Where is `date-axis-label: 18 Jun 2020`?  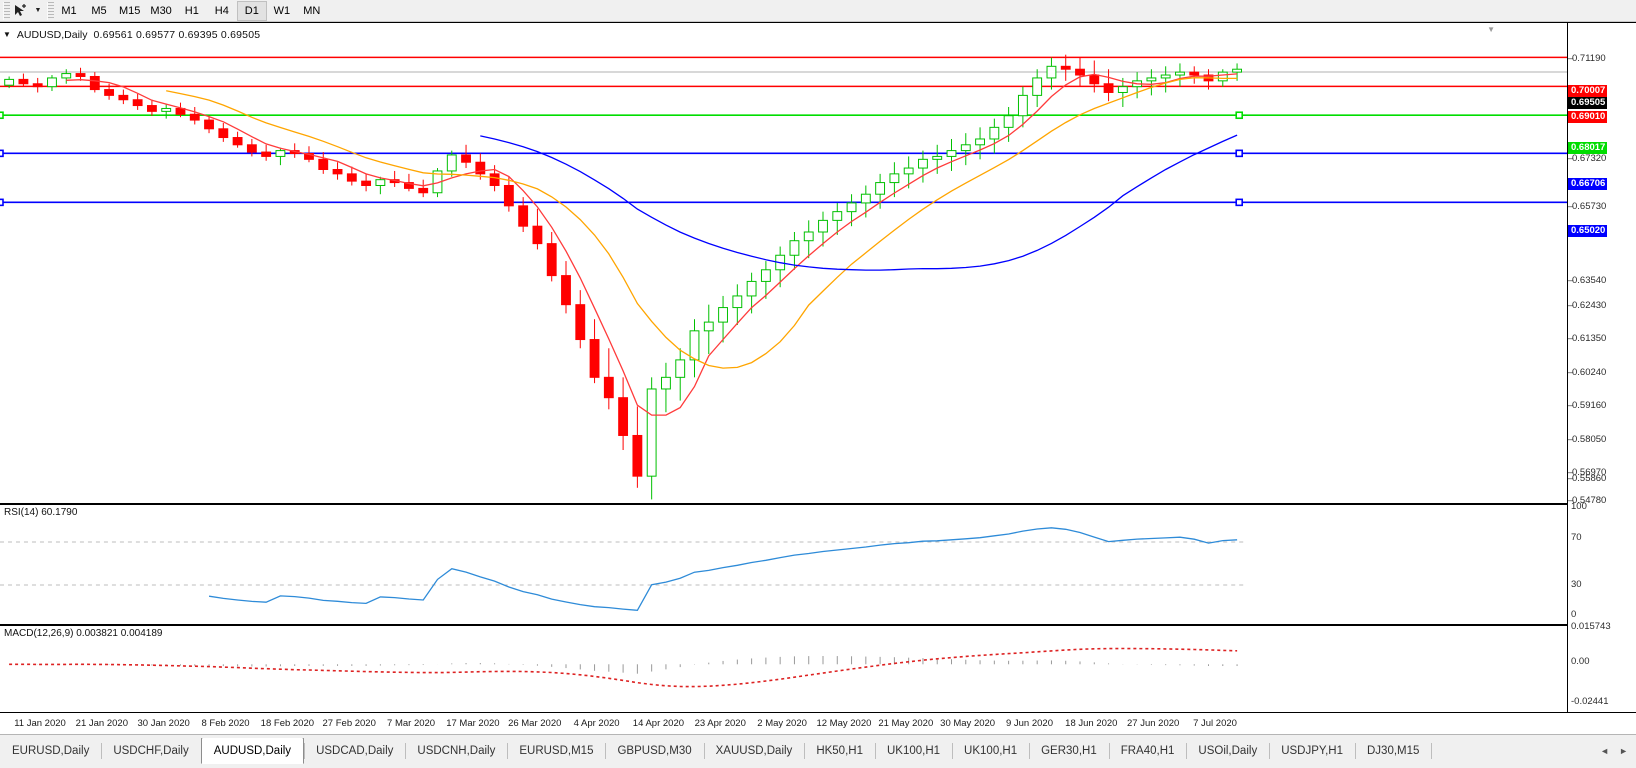 date-axis-label: 18 Jun 2020 is located at coordinates (1091, 723).